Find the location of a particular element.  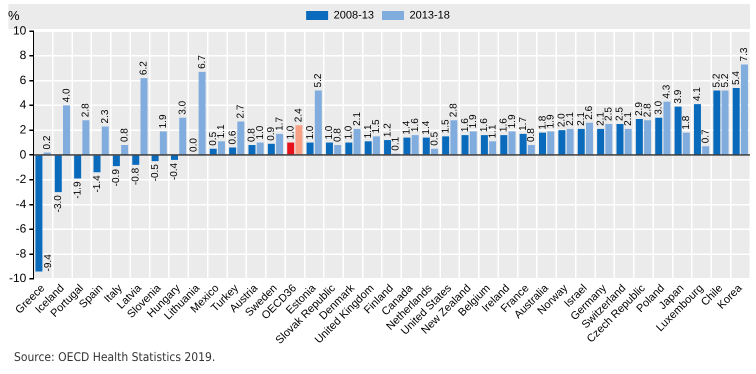

source-note: Source: OECD Health Statistics 2019. is located at coordinates (114, 357).